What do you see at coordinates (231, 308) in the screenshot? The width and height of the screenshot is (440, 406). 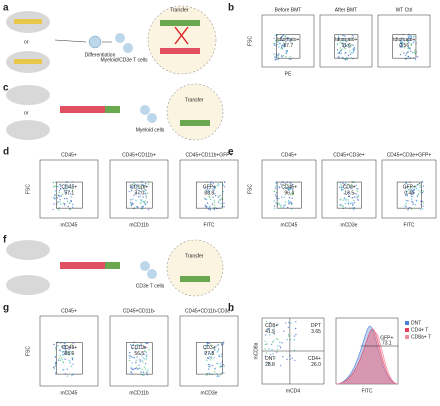 I see `panel-letter: h` at bounding box center [231, 308].